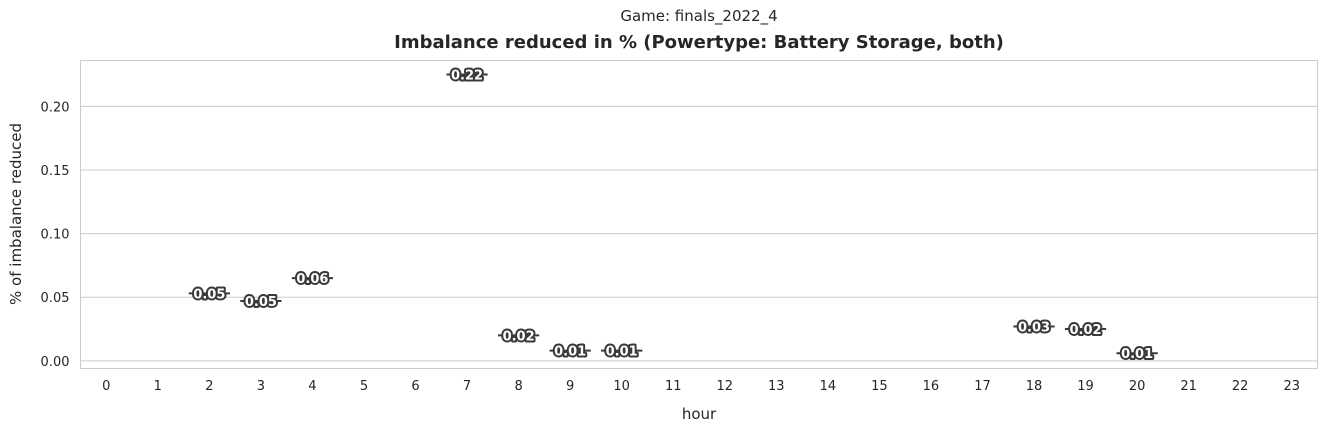 The height and width of the screenshot is (431, 1329). Describe the element at coordinates (55, 298) in the screenshot. I see `y-tick-label: 0.05` at that location.